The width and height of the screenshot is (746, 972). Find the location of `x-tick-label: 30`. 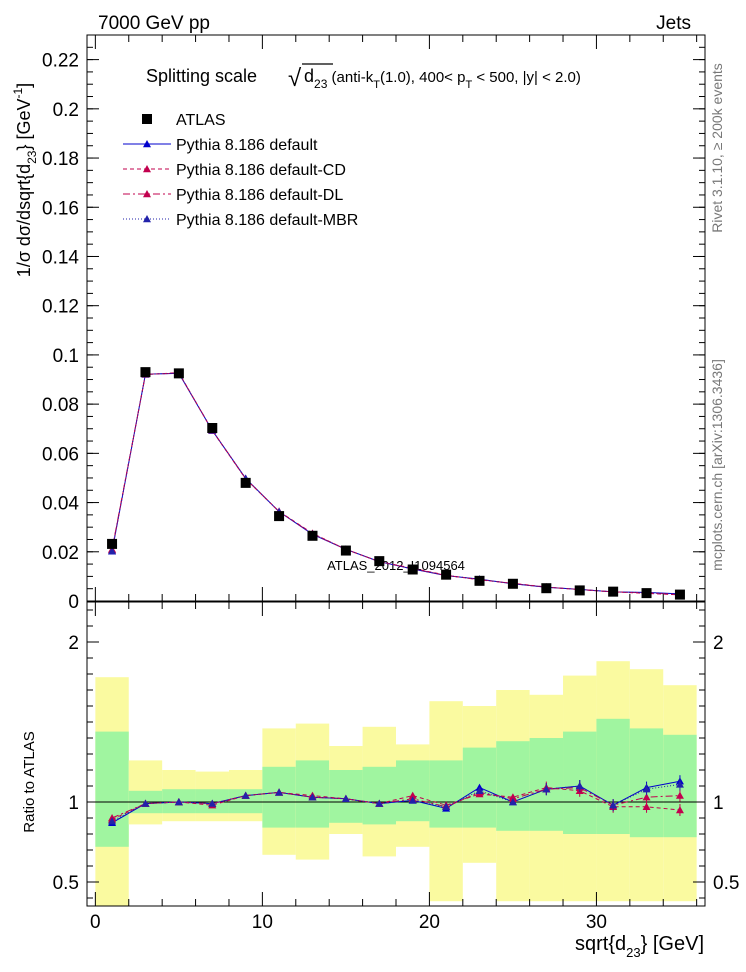

x-tick-label: 30 is located at coordinates (596, 922).